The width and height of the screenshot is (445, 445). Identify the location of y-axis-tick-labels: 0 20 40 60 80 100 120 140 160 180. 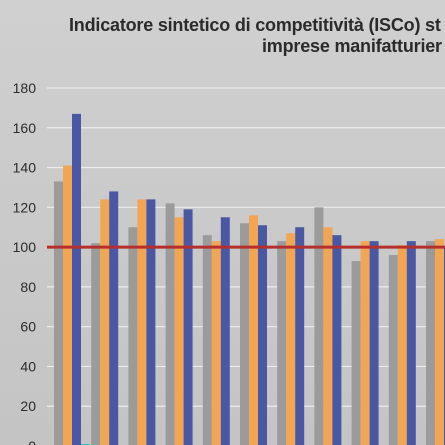
(25, 262).